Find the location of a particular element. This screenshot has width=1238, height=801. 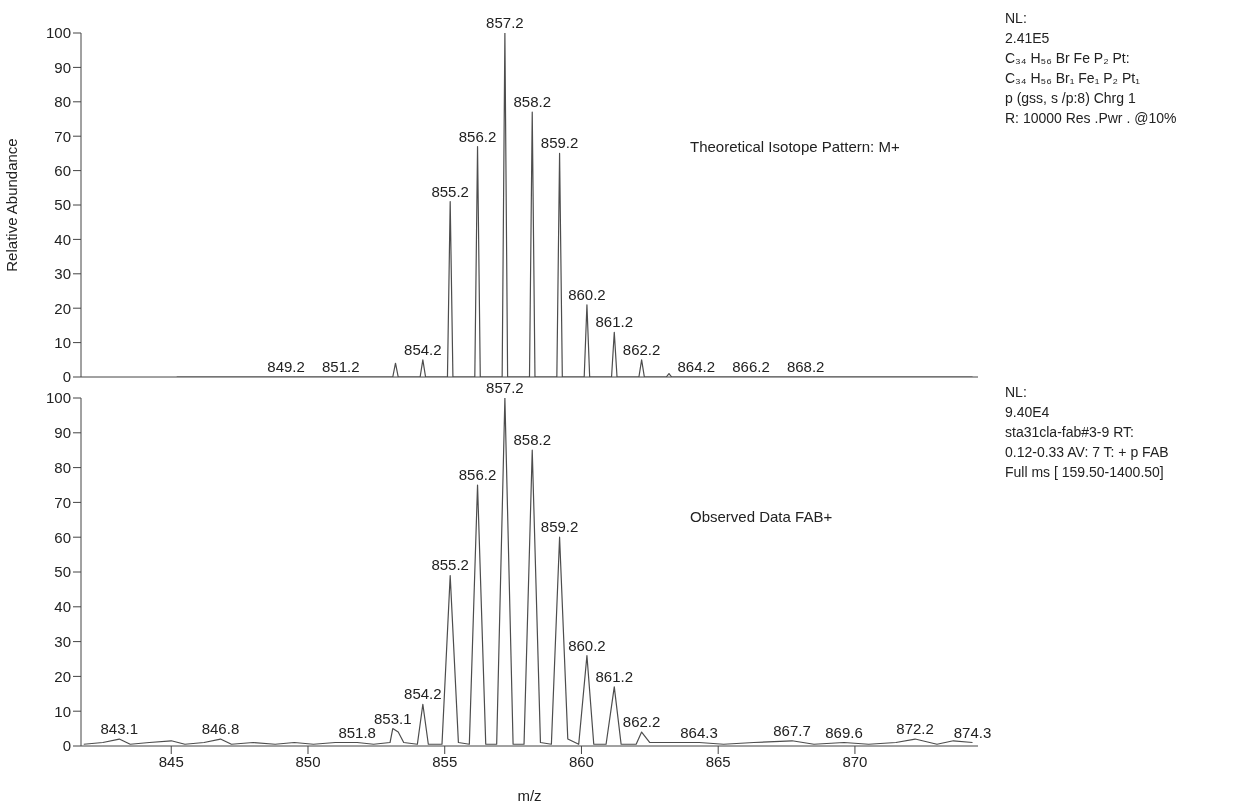

annotation: 843.1 is located at coordinates (119, 729).